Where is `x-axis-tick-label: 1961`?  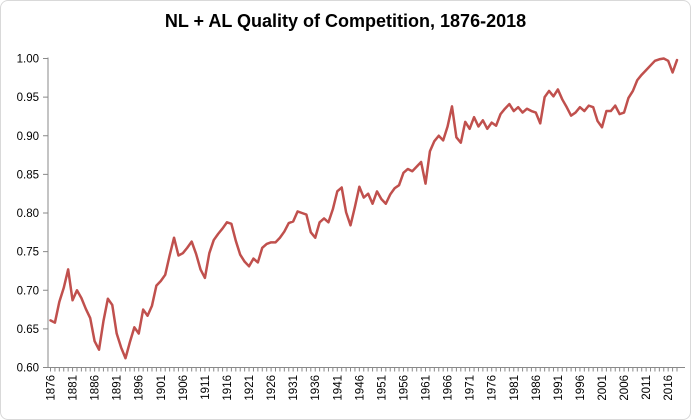
x-axis-tick-label: 1961 is located at coordinates (427, 388).